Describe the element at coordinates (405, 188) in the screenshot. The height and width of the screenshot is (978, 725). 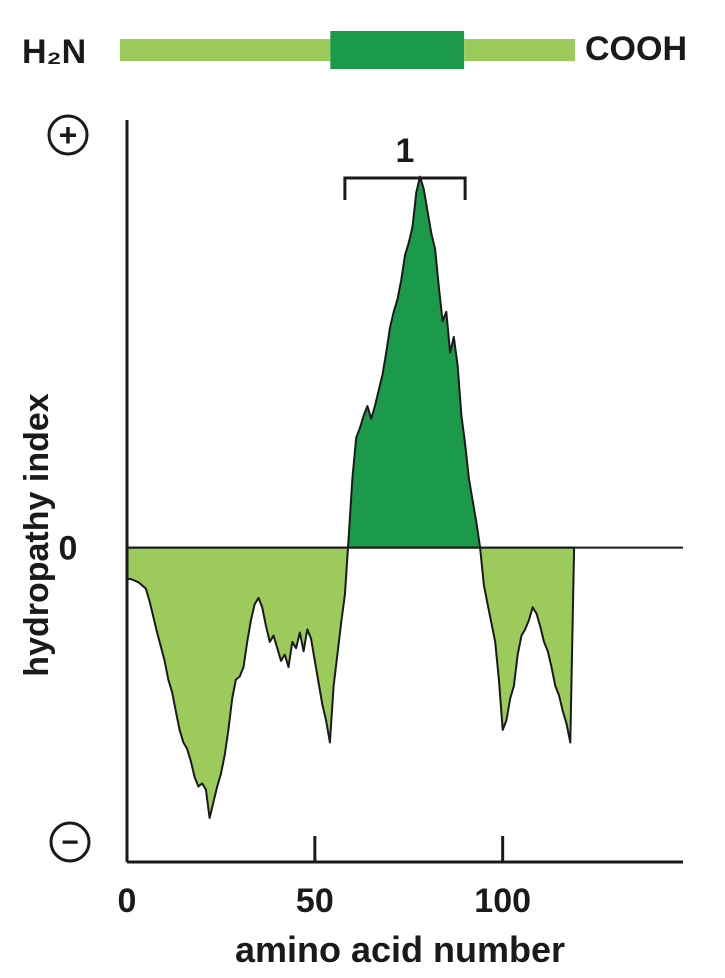
I see `bracket-line` at that location.